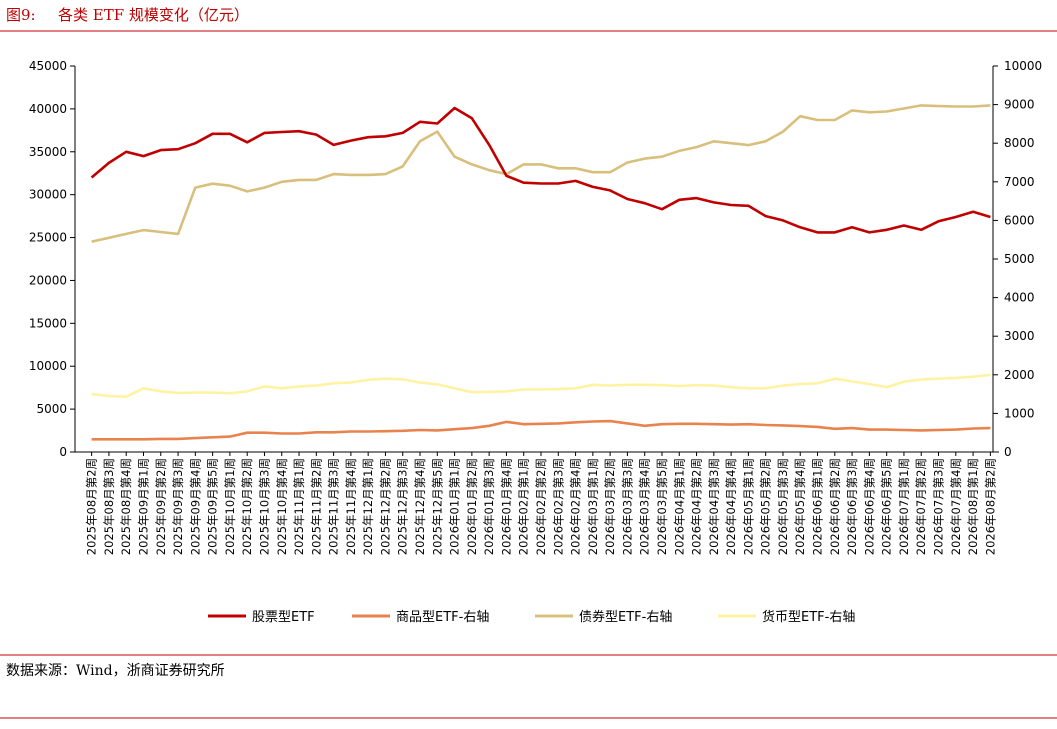  Describe the element at coordinates (524, 506) in the screenshot. I see `x-tick-label: 2026年02月第1周` at that location.